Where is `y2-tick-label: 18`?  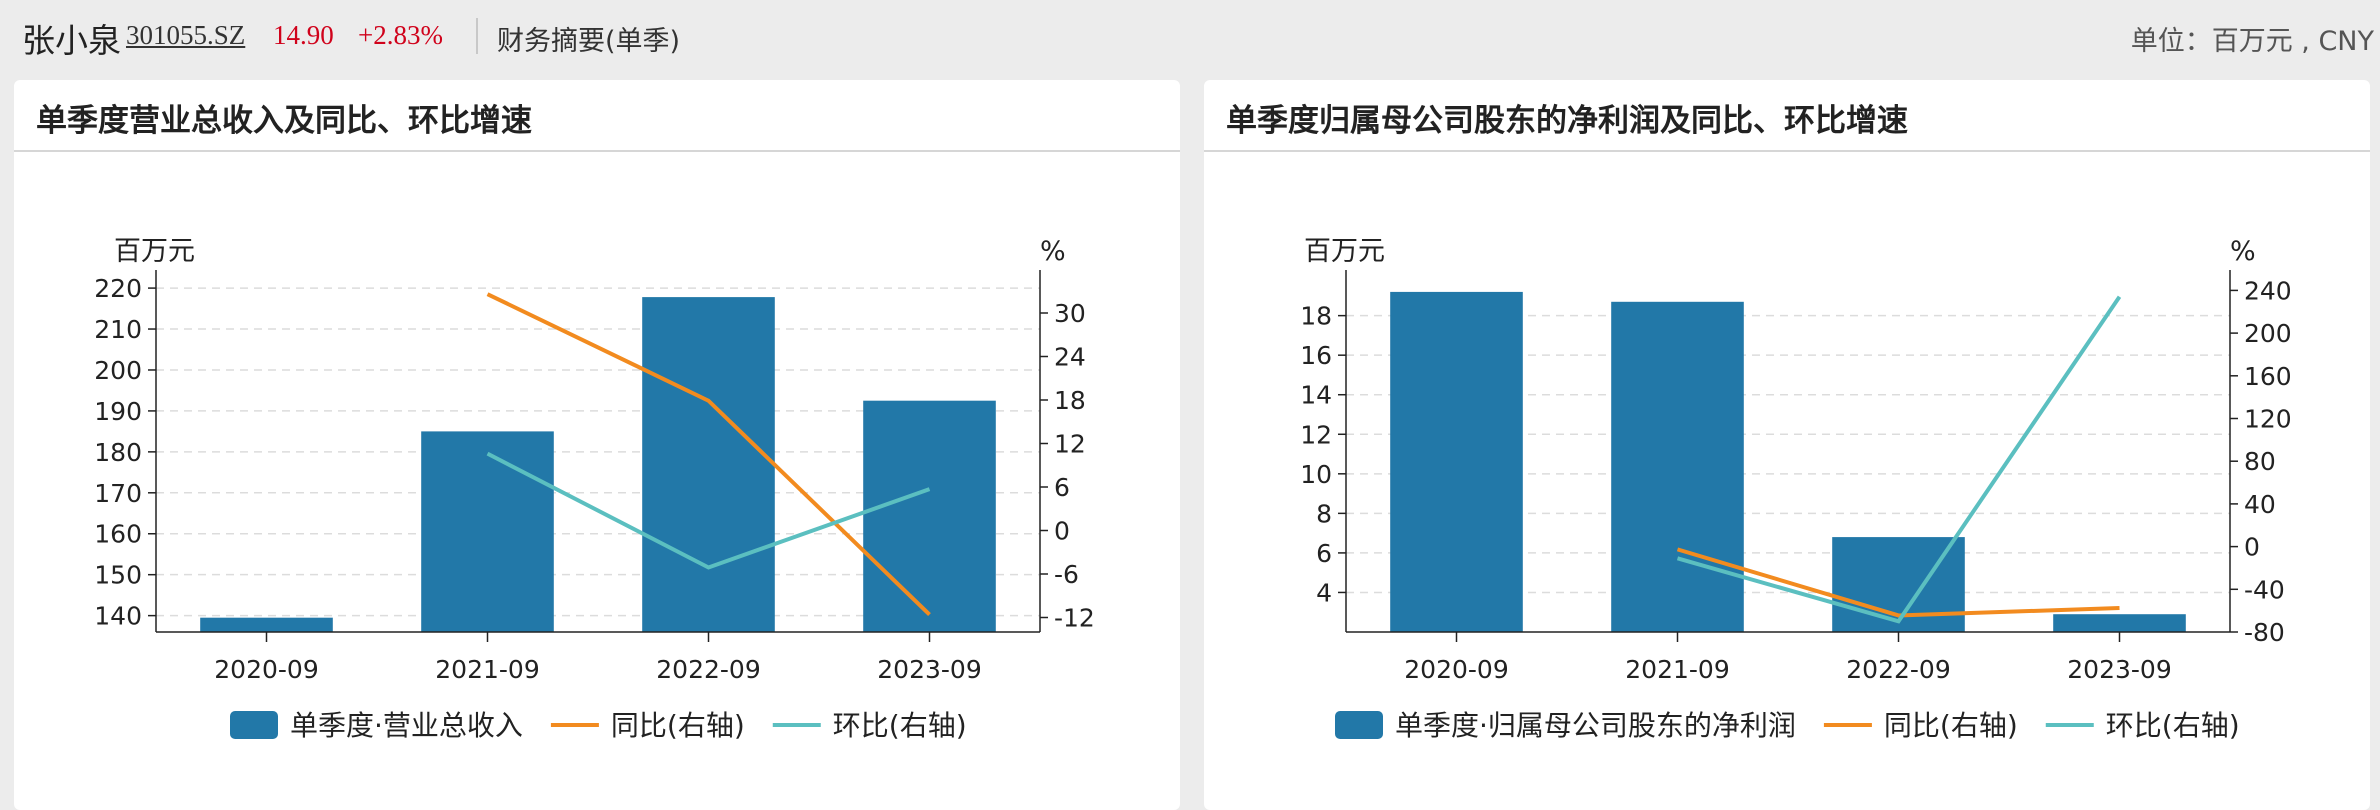 y2-tick-label: 18 is located at coordinates (1070, 400).